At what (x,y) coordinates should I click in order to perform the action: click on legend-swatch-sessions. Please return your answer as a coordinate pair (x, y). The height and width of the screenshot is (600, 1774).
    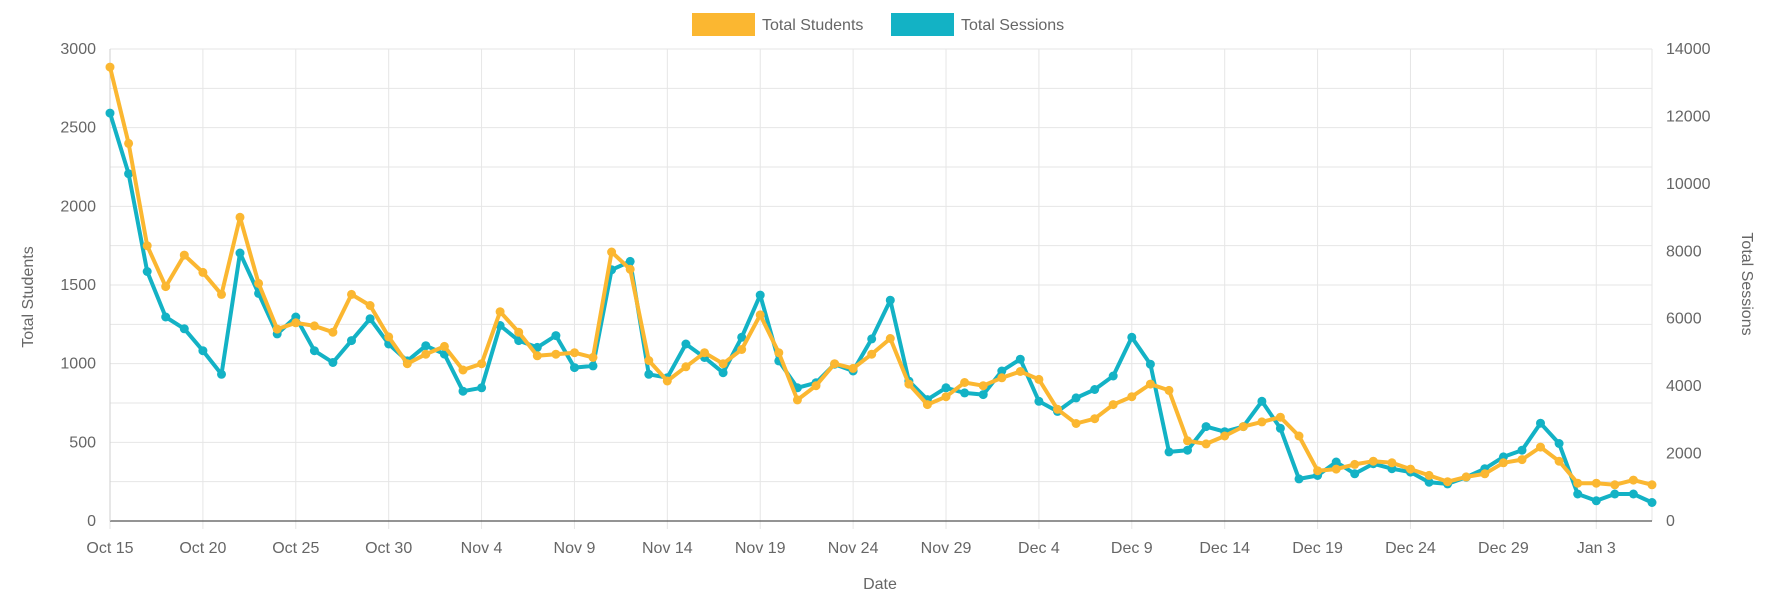
    Looking at the image, I should click on (922, 24).